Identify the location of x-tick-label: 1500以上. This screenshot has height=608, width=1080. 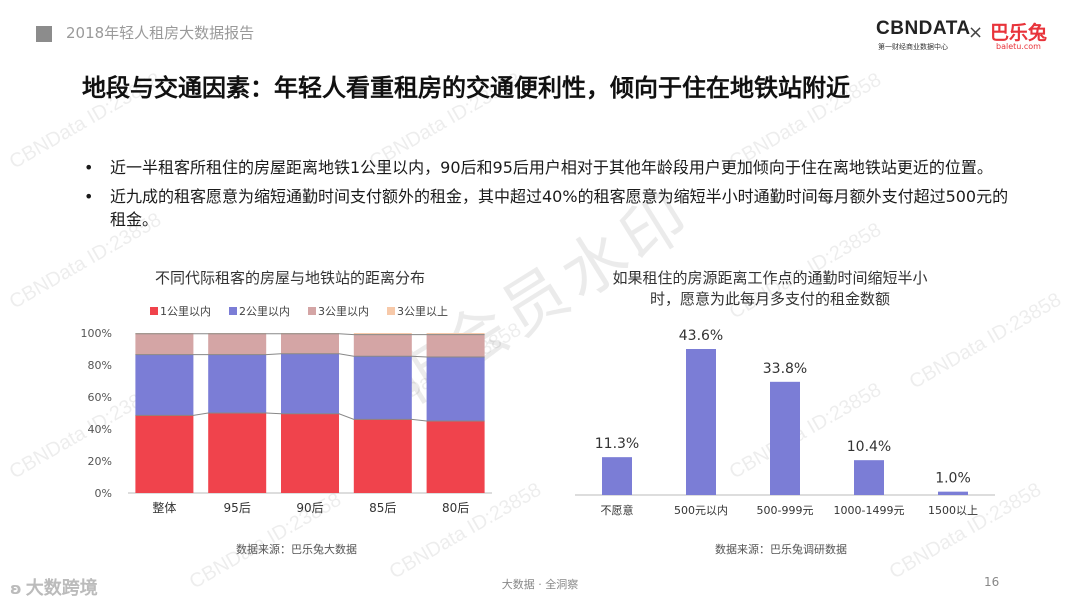
(953, 510).